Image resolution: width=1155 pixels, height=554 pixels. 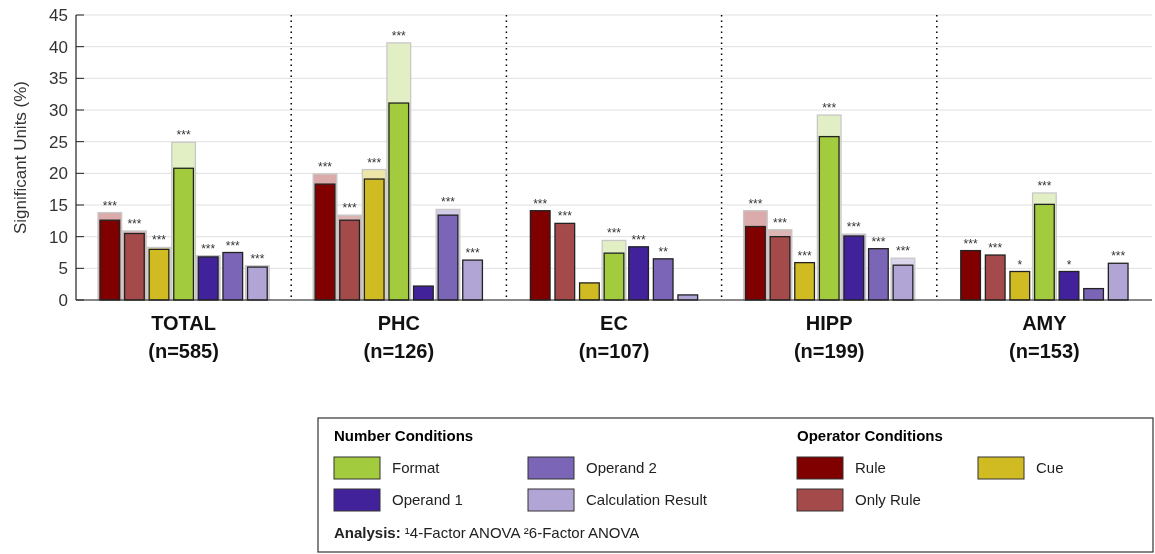 I want to click on x-tick-label: TOTAL (n=585), so click(x=183, y=337).